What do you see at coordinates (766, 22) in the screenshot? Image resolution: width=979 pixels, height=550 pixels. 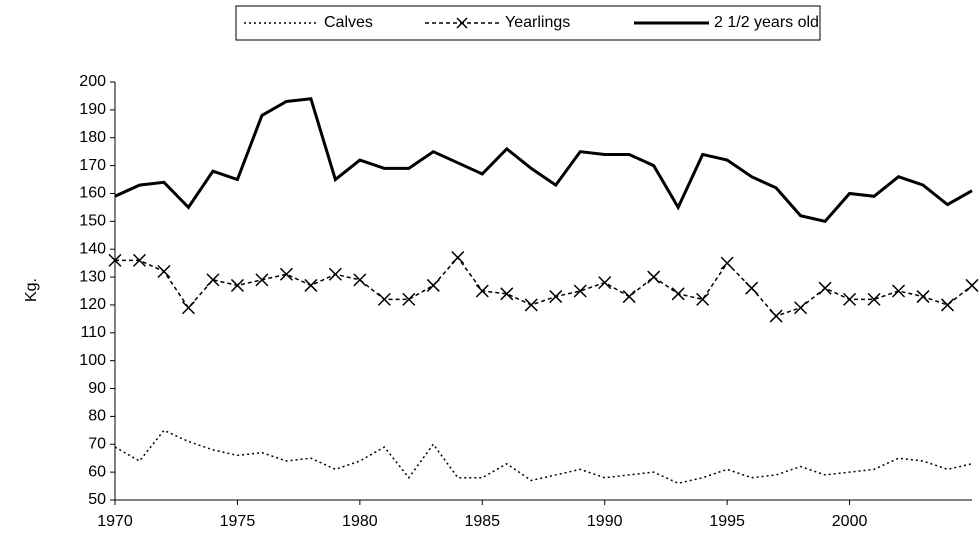 I see `legend-label: 2 1/2 years old` at bounding box center [766, 22].